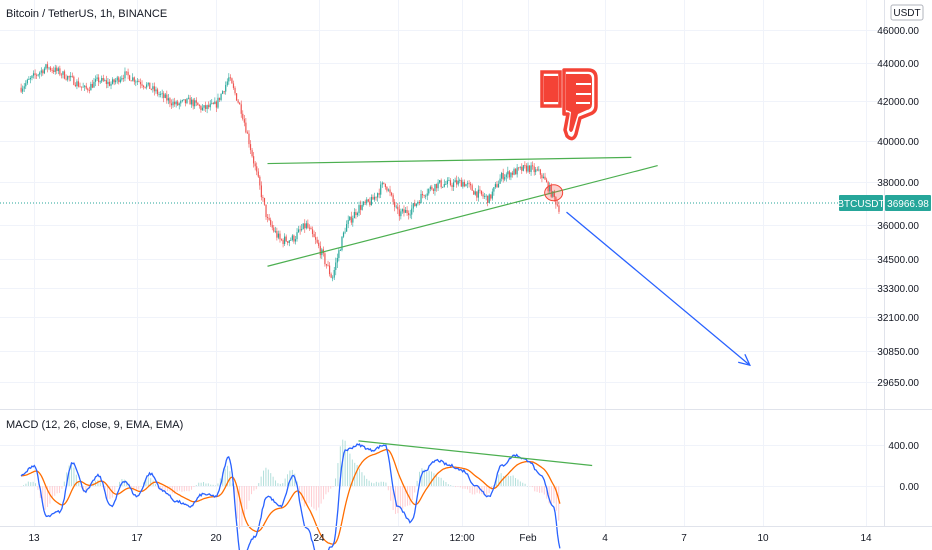 The width and height of the screenshot is (932, 550). What do you see at coordinates (554, 193) in the screenshot?
I see `breakdown-circle` at bounding box center [554, 193].